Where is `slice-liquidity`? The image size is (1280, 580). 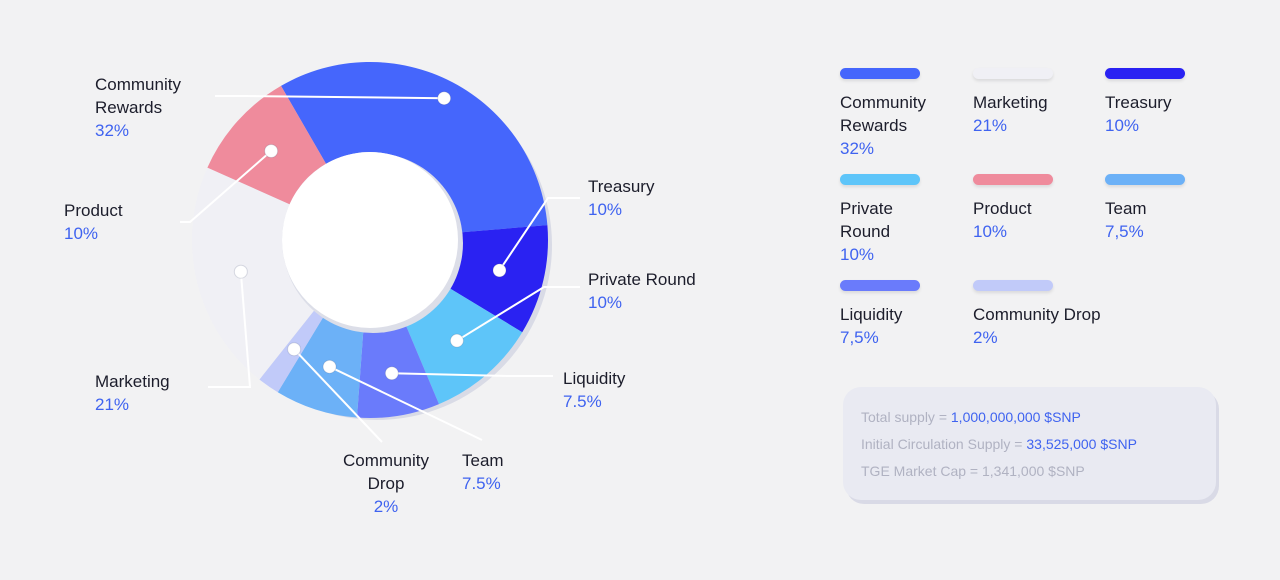 slice-liquidity is located at coordinates (397, 369).